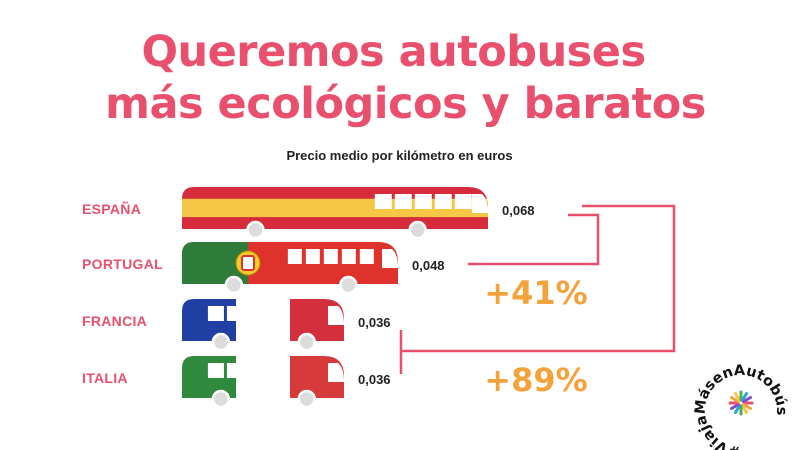  I want to click on hashtag-badge: #ViajaMásenAutobús, so click(741, 406).